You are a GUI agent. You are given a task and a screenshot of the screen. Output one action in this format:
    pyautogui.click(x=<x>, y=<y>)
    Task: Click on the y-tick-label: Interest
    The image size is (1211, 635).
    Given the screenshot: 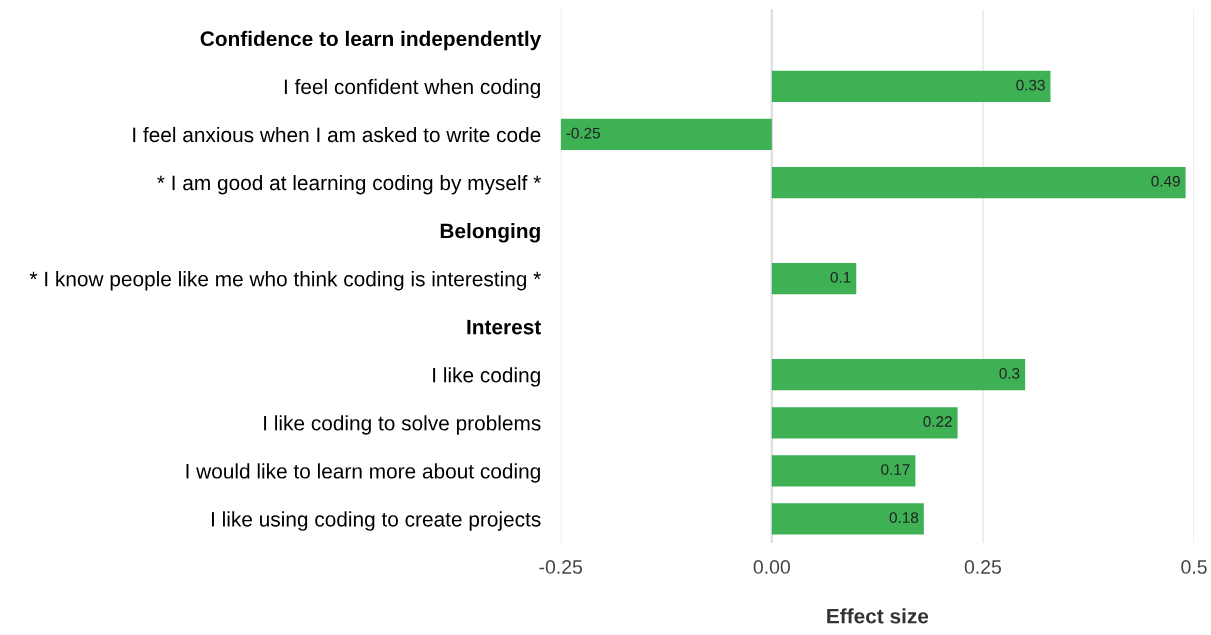 What is the action you would take?
    pyautogui.click(x=504, y=327)
    